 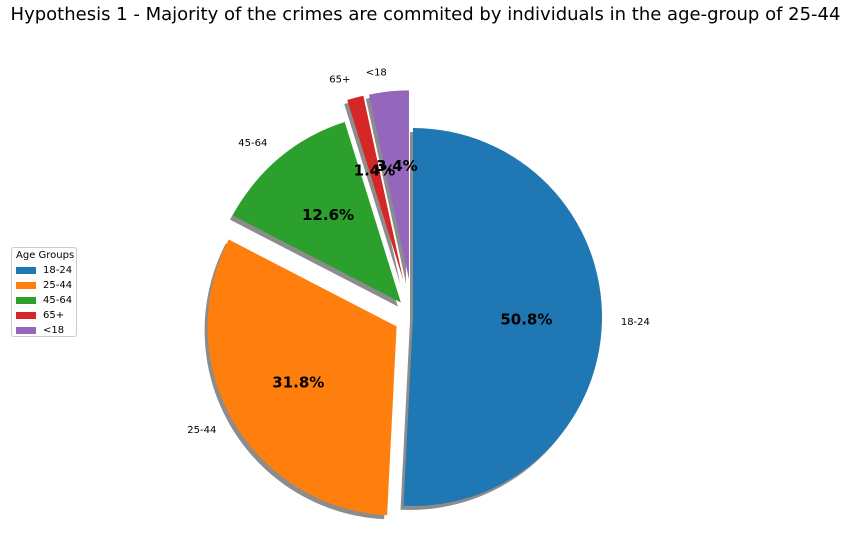 I want to click on legend-item-25-44: 25-44, so click(x=44, y=285).